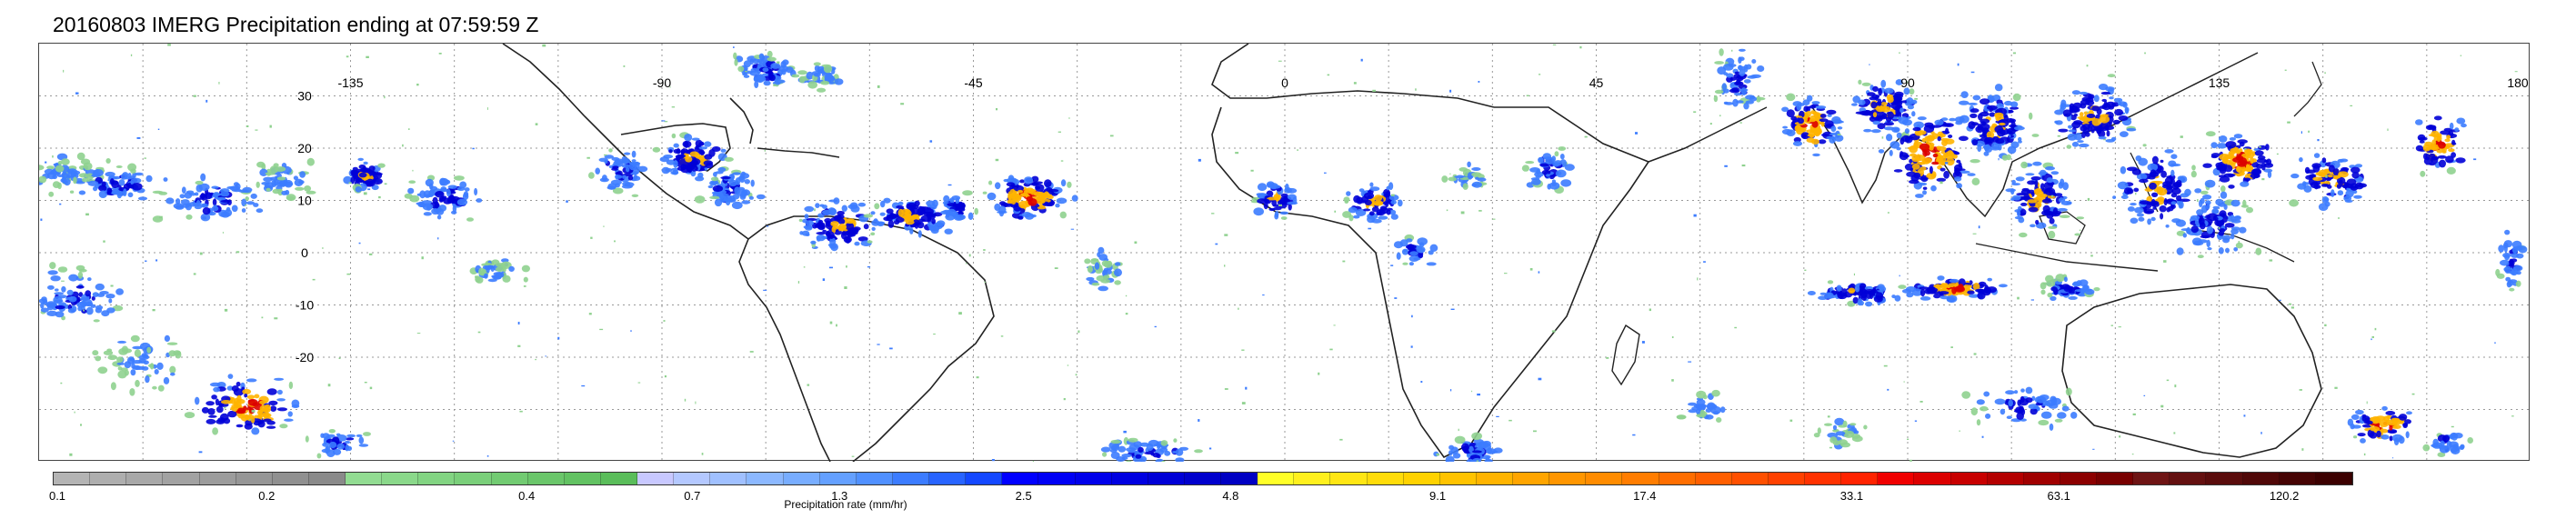 The width and height of the screenshot is (2576, 519). I want to click on lat-label: -20, so click(305, 357).